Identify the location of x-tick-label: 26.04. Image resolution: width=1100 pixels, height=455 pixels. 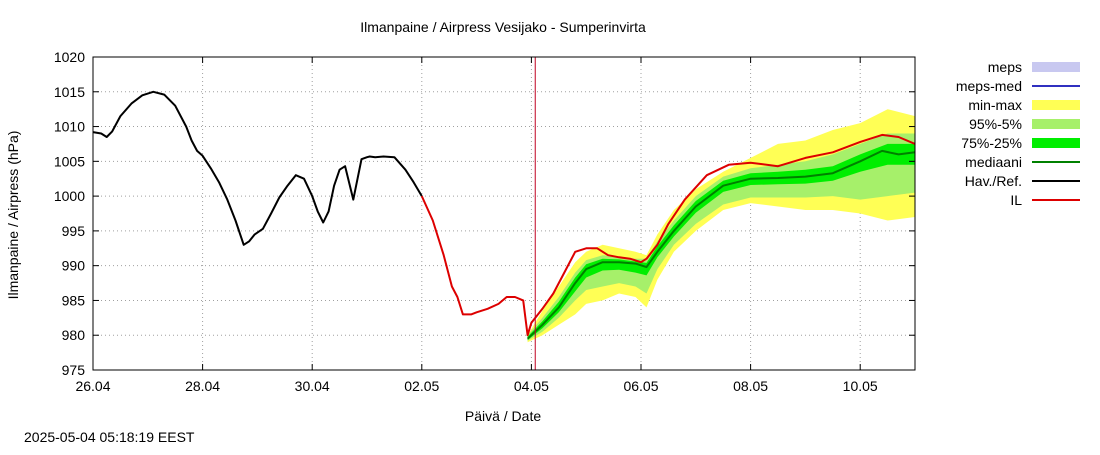
(92, 386).